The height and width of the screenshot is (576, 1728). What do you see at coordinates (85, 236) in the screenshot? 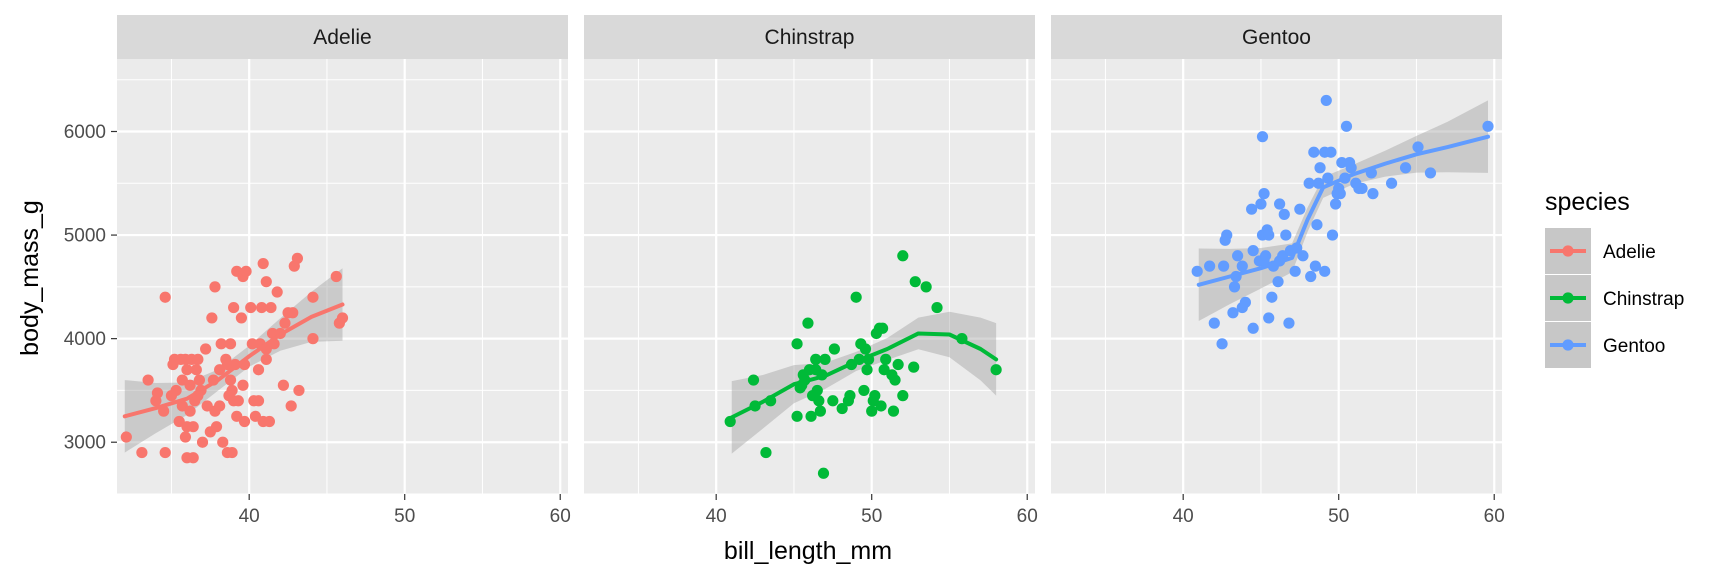
I see `y-tick-label: 5000` at bounding box center [85, 236].